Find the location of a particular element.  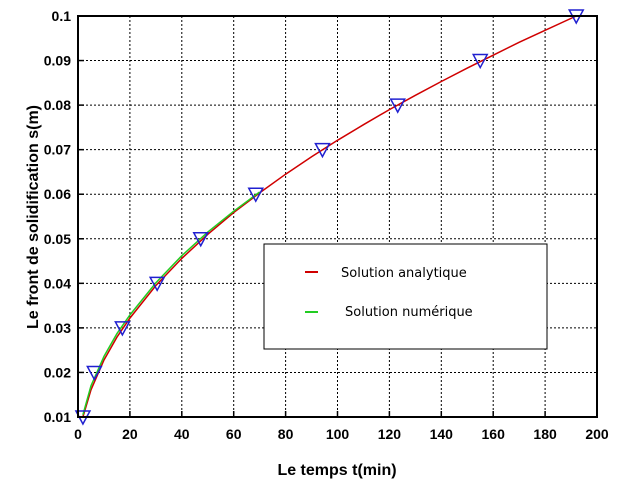

x-tick-label: 0 is located at coordinates (78, 434).